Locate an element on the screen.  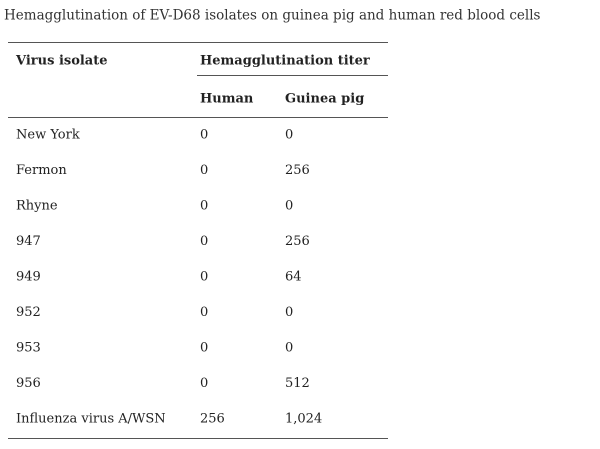
group-header: Hemagglutination titer is located at coordinates (285, 61).